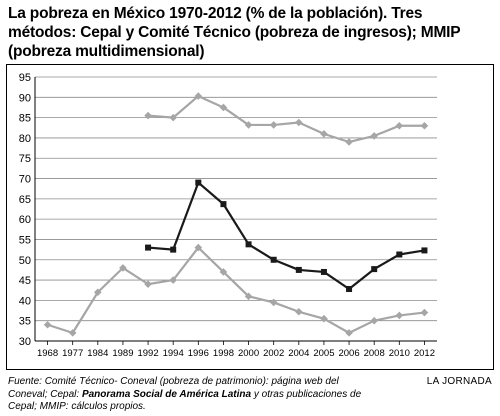 Image resolution: width=500 pixels, height=416 pixels. Describe the element at coordinates (166, 394) in the screenshot. I see `source-publication-title: Panorama Social de América Latina` at that location.